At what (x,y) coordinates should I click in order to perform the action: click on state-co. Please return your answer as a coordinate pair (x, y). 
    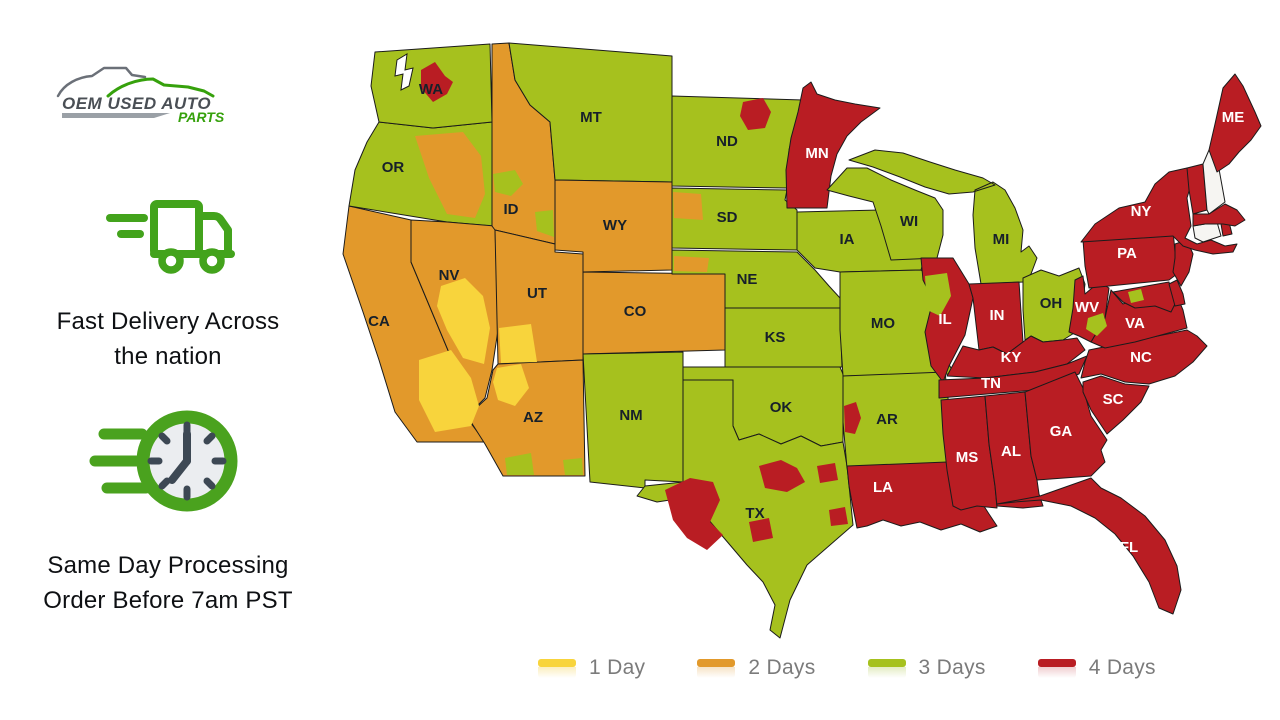
    Looking at the image, I should click on (654, 313).